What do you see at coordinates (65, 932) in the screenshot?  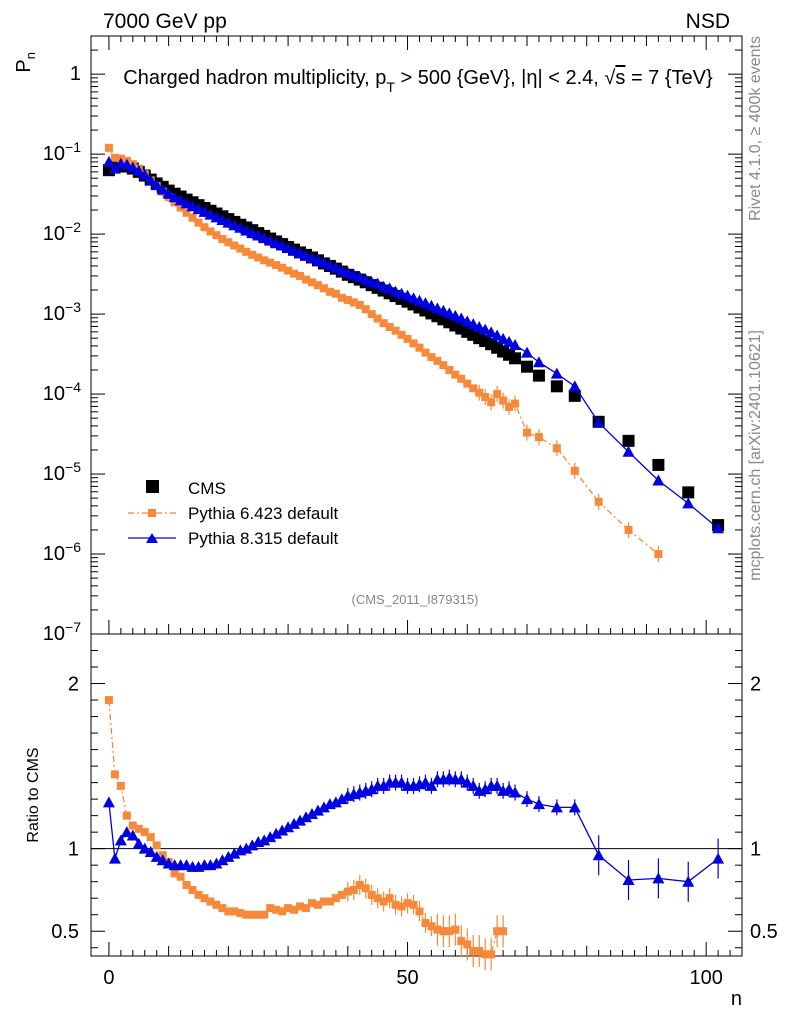 I see `ratio-y-tick-label: 0.5` at bounding box center [65, 932].